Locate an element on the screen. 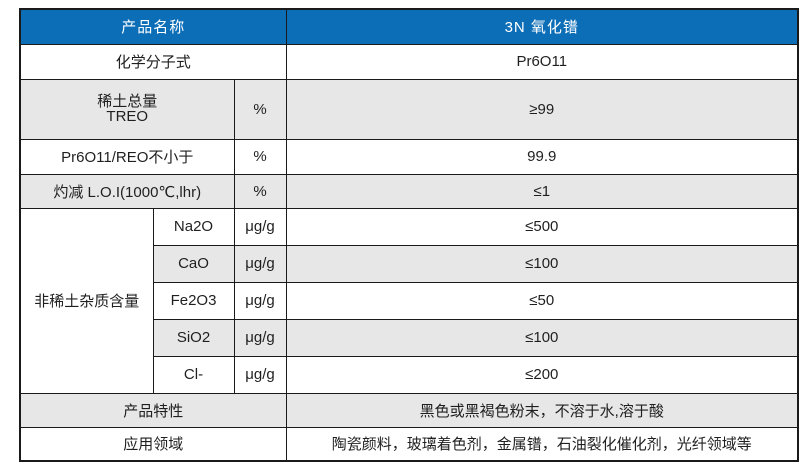 Image resolution: width=810 pixels, height=475 pixels. table-row: 应用领域 陶瓷颜料，玻璃着色剂，金属镨，石油裂化催化剂，光纤领域等 is located at coordinates (409, 444).